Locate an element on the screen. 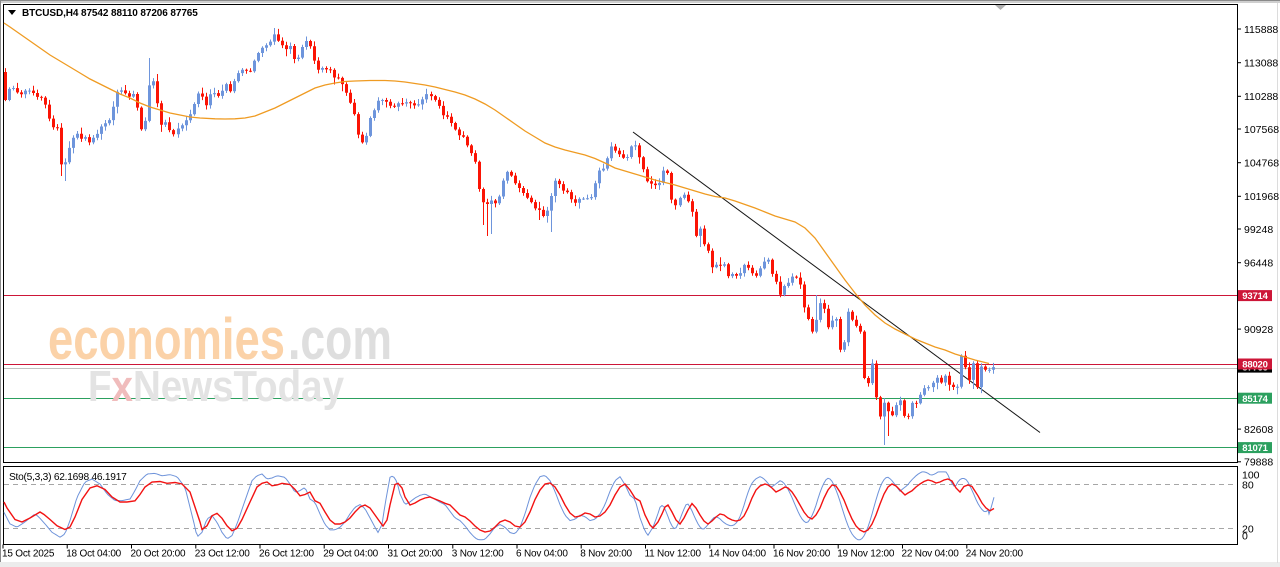 This screenshot has width=1280, height=567. svg-text: 14 Nov 04:00 is located at coordinates (738, 554).